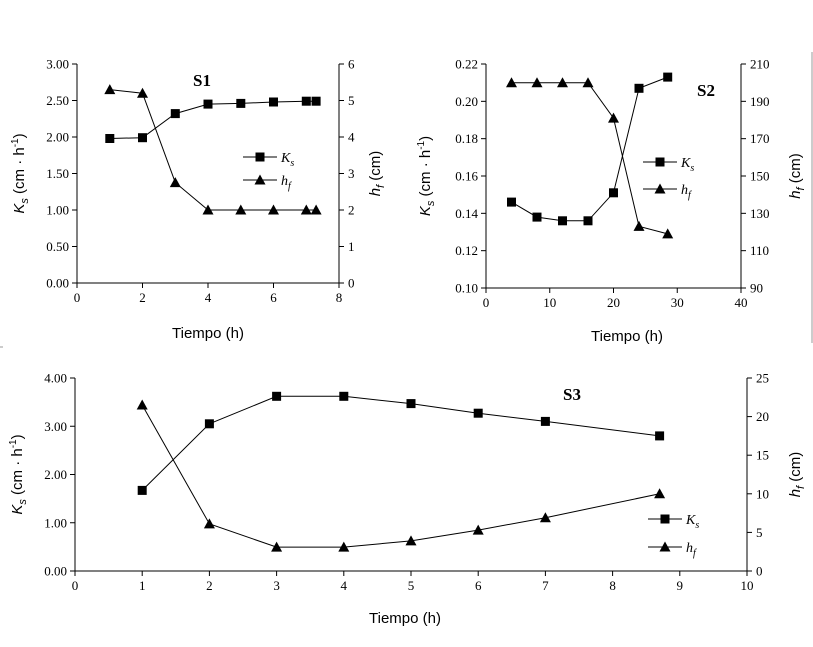  What do you see at coordinates (57, 100) in the screenshot?
I see `left-y-tick-label: 2.50` at bounding box center [57, 100].